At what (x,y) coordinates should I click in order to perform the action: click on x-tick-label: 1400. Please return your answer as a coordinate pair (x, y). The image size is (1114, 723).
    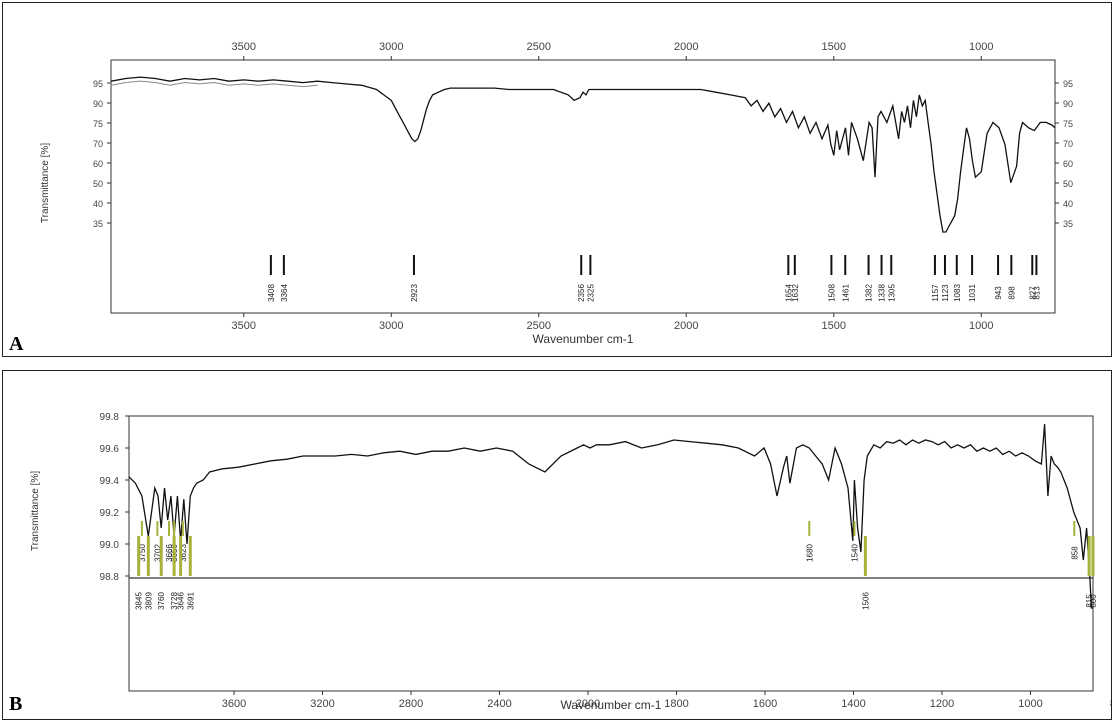
    Looking at the image, I should click on (853, 704).